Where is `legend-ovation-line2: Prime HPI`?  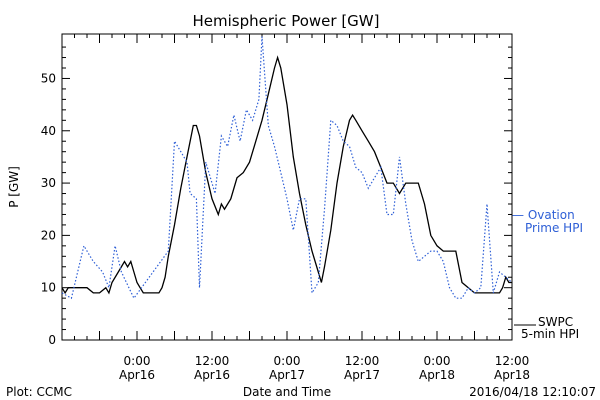
legend-ovation-line2: Prime HPI is located at coordinates (554, 228).